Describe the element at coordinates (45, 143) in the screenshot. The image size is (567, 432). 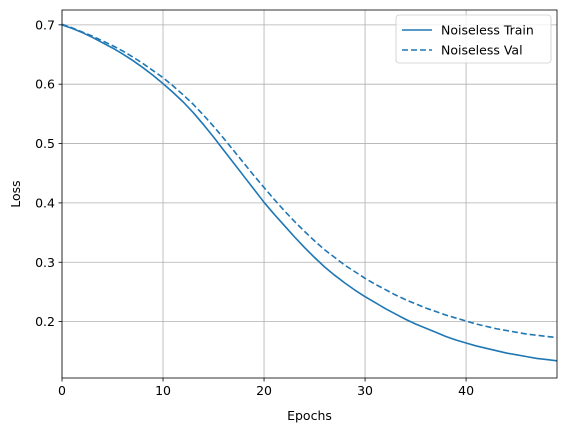
I see `y-tick-label: 0.5` at that location.